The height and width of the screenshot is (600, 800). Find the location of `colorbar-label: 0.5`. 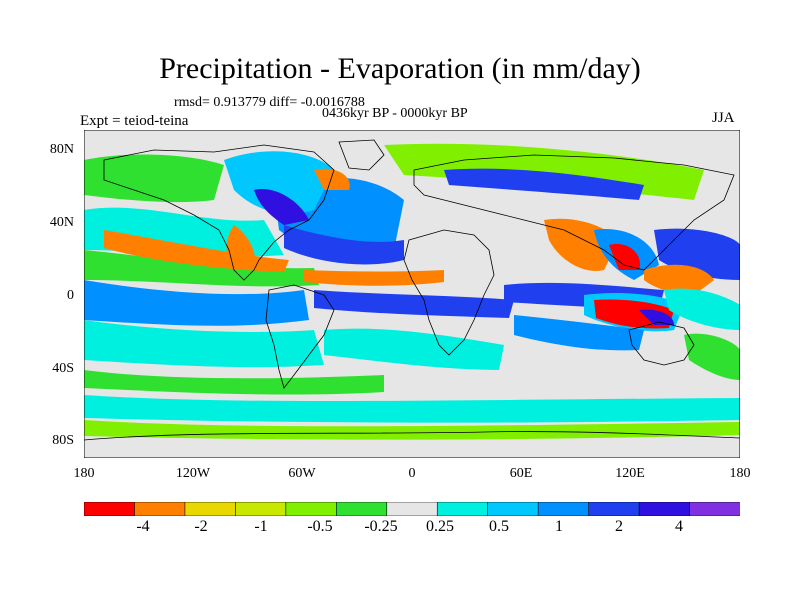

colorbar-label: 0.5 is located at coordinates (499, 526).